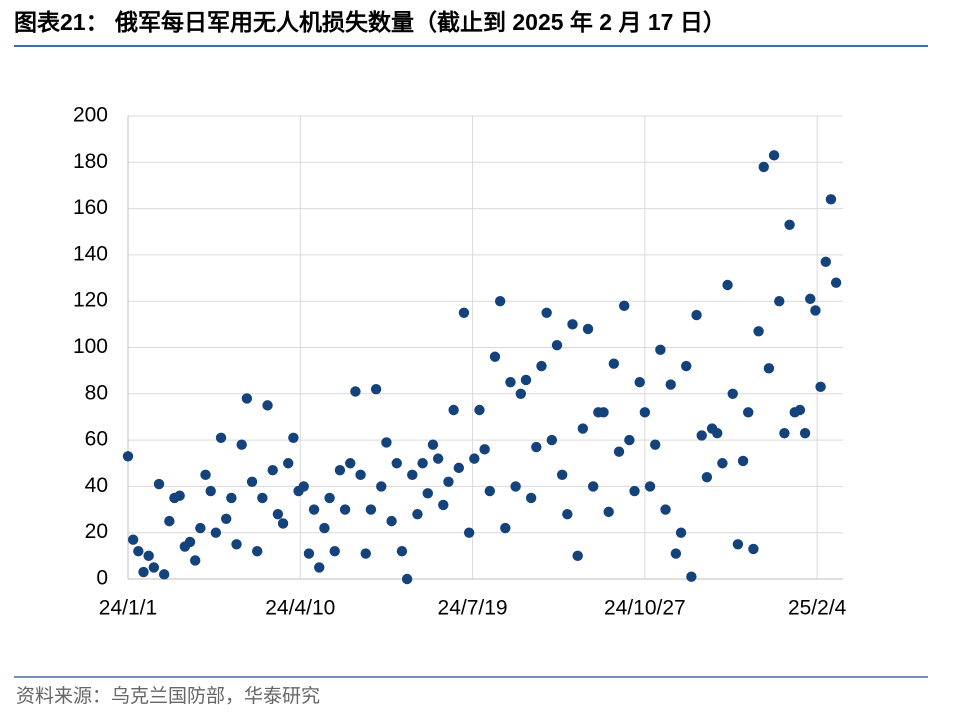 The width and height of the screenshot is (960, 725). What do you see at coordinates (102, 578) in the screenshot?
I see `y-tick-label: 0` at bounding box center [102, 578].